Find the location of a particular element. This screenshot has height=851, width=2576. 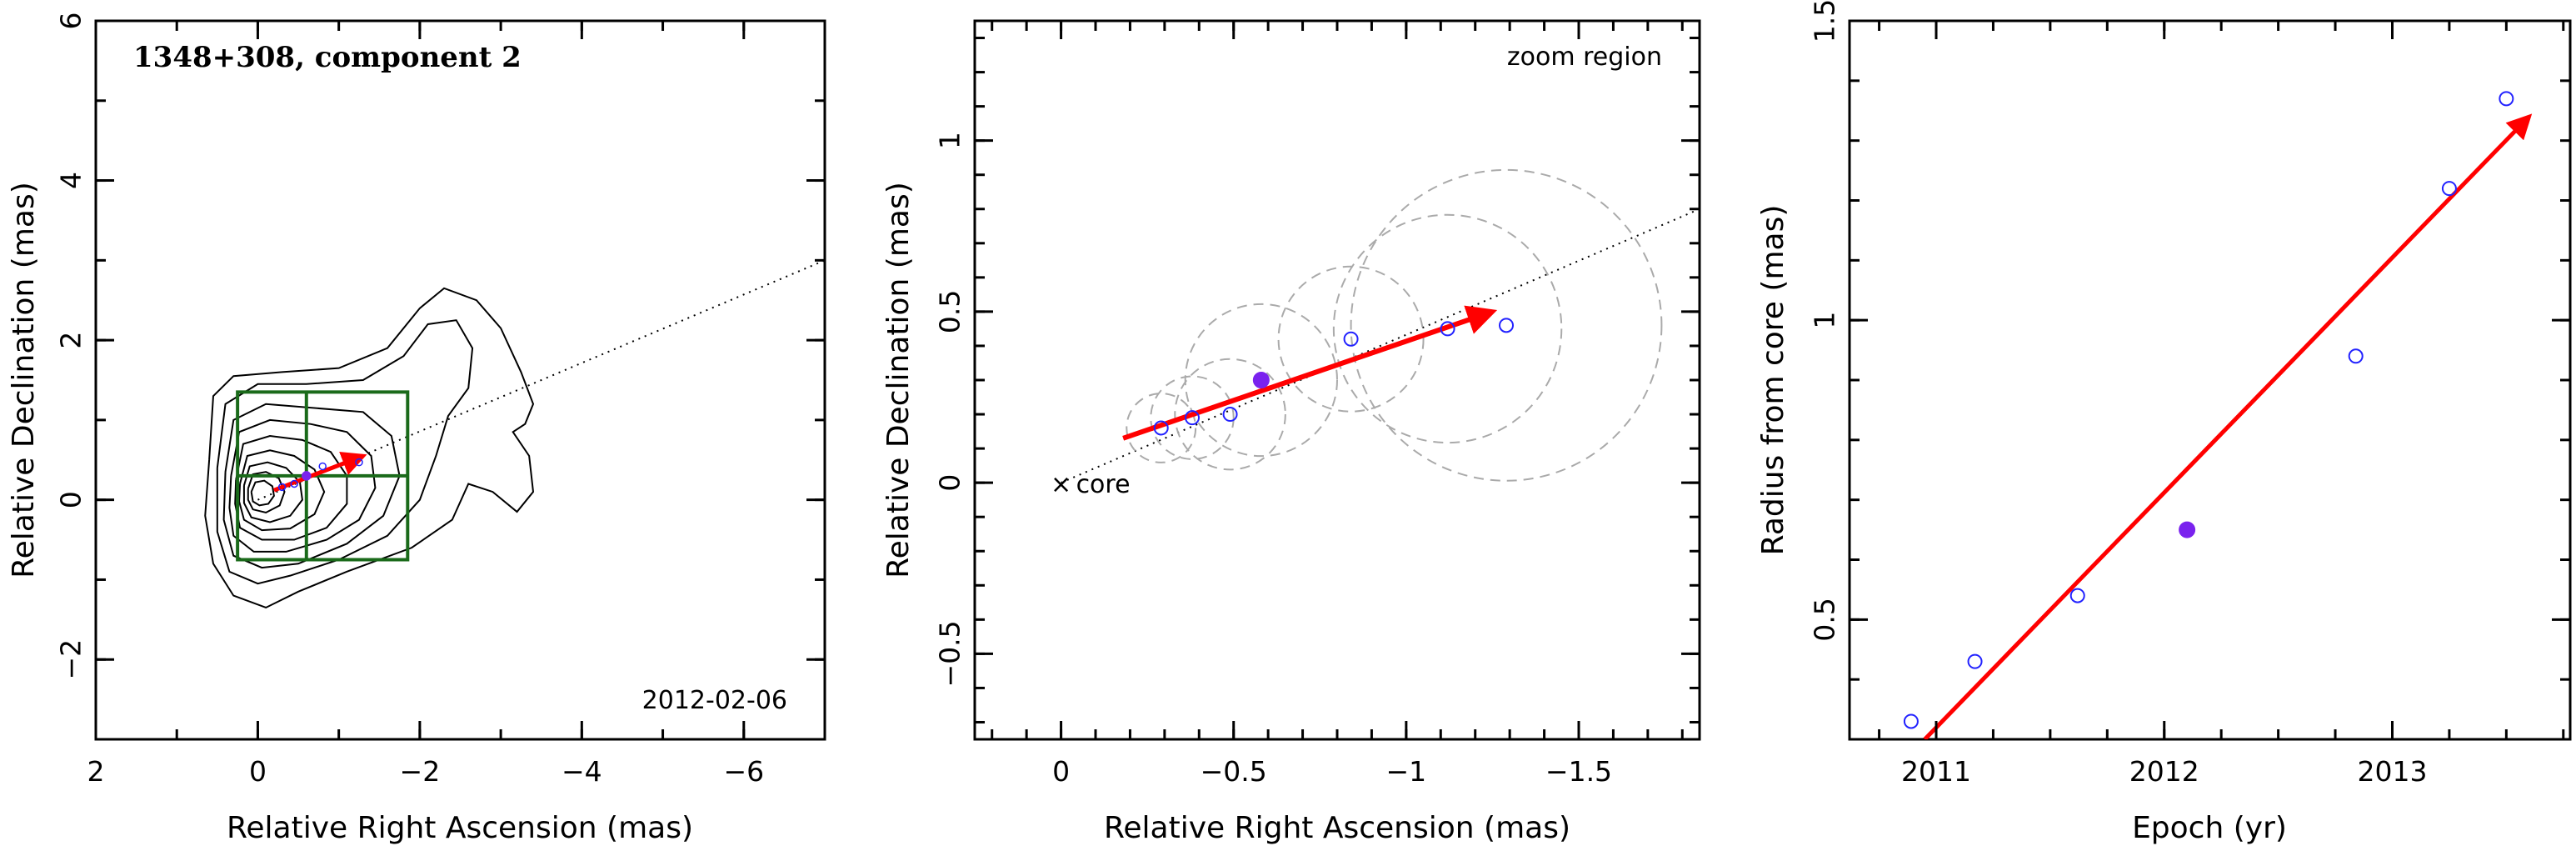

y-tick-label: 1.5 is located at coordinates (1825, 21).